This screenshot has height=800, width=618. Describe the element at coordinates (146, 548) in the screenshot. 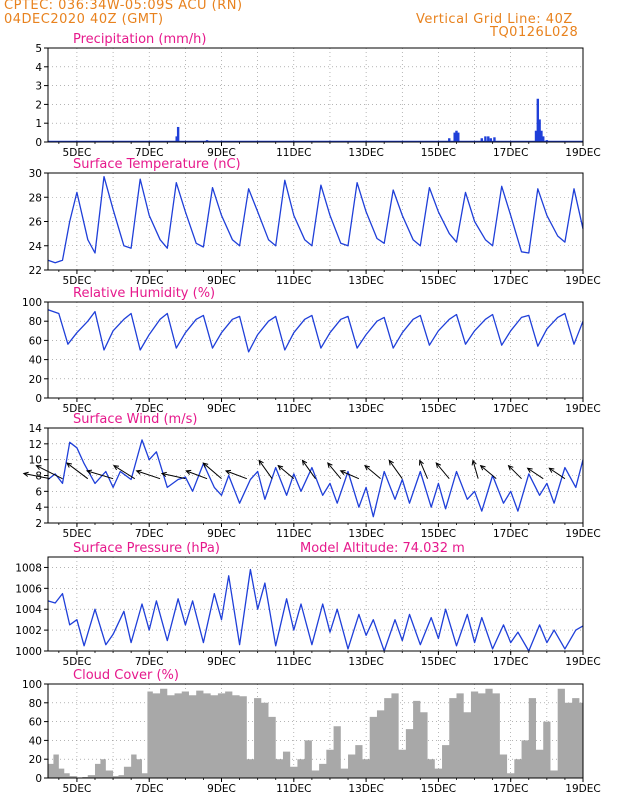

I see `panel-title: Surface Pressure (hPa)` at that location.